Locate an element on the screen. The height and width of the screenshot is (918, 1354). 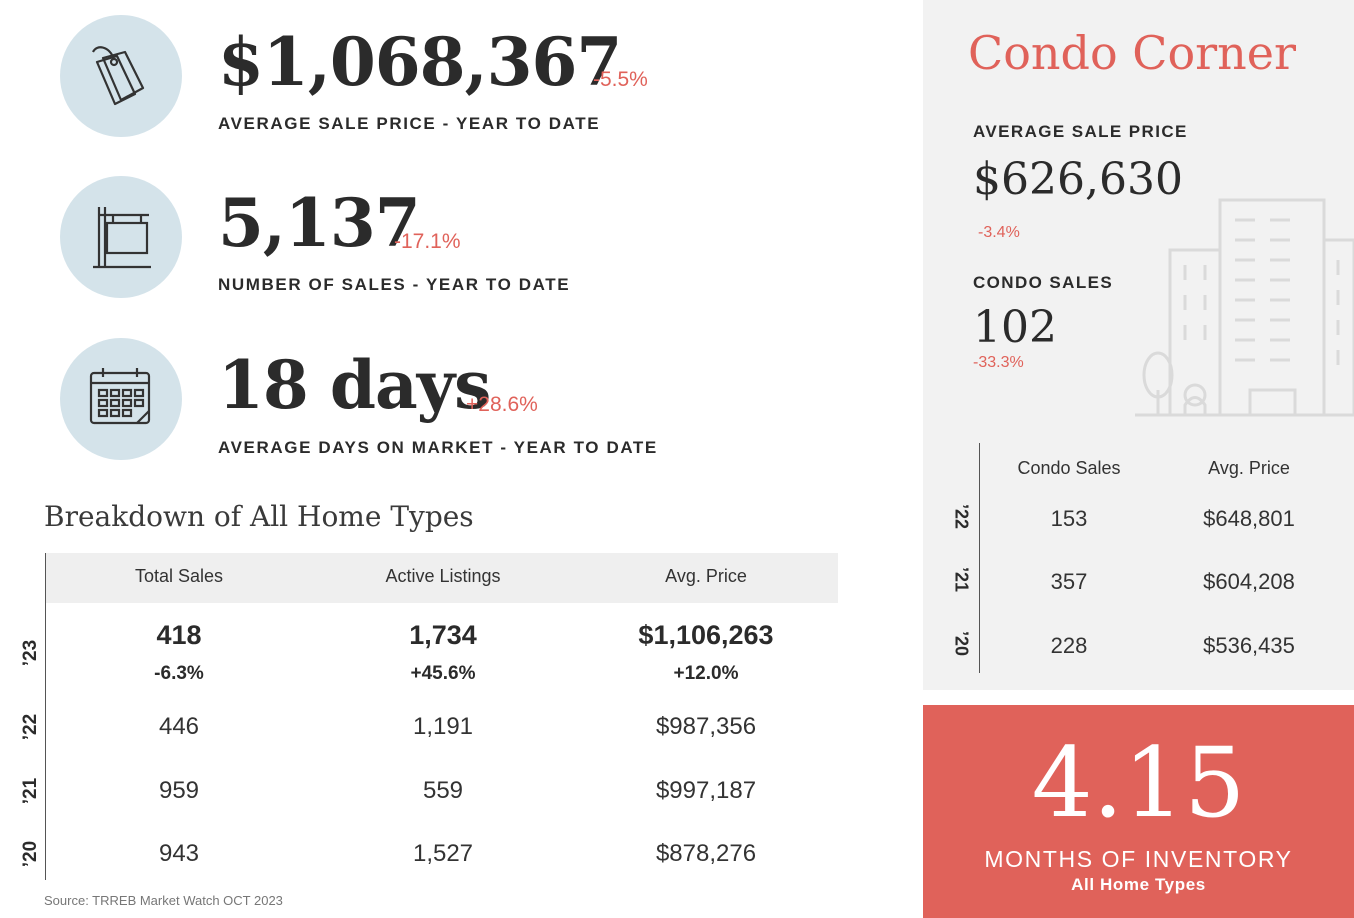
breakdown-divider is located at coordinates (45, 716).